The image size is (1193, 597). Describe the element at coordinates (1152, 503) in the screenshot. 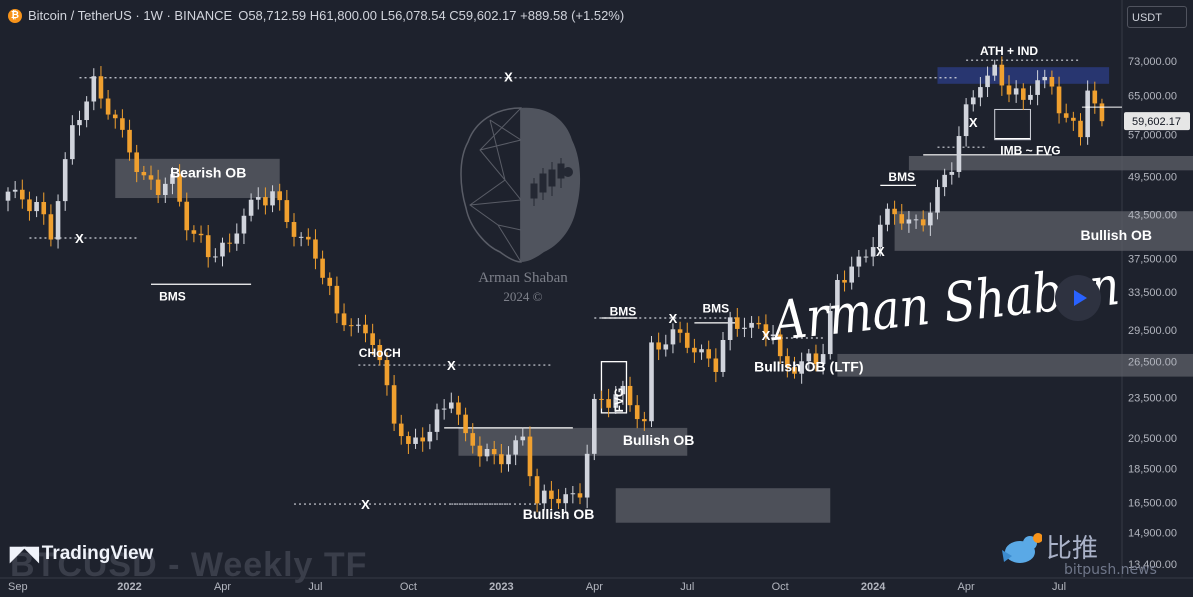

I see `y-tick-label: 16,500.00` at that location.